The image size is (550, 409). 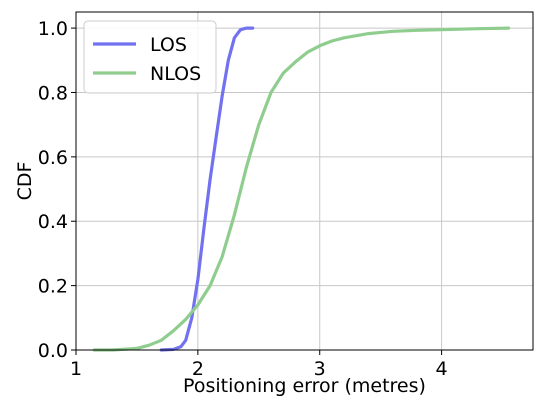 What do you see at coordinates (175, 74) in the screenshot?
I see `legend-label: NLOS` at bounding box center [175, 74].